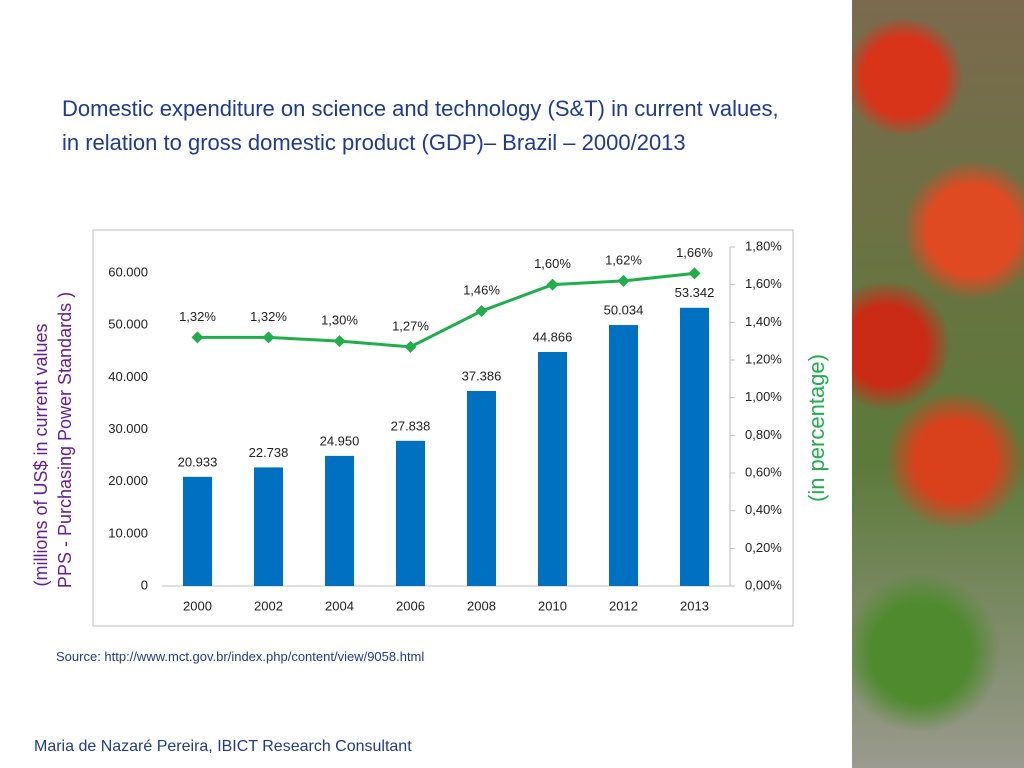  What do you see at coordinates (128, 532) in the screenshot?
I see `y-tick-label: 10.000` at bounding box center [128, 532].